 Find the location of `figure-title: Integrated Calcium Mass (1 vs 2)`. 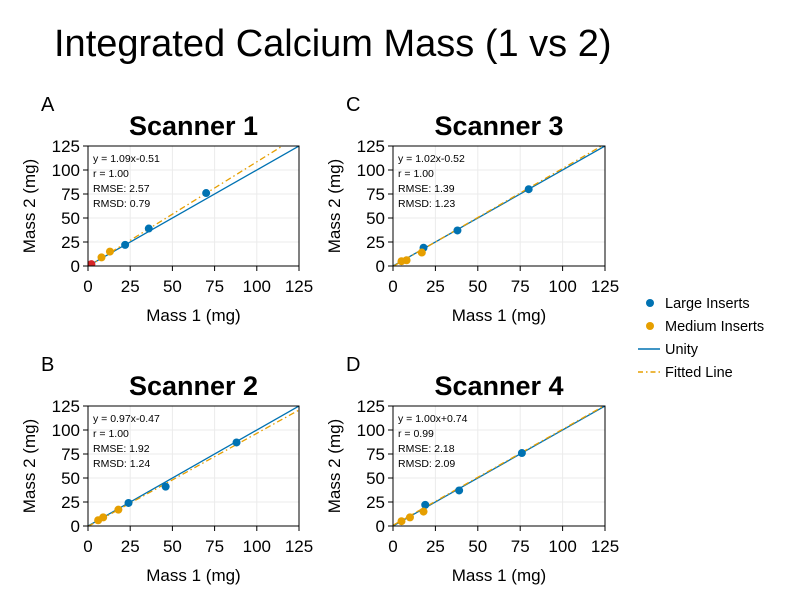

figure-title: Integrated Calcium Mass (1 vs 2) is located at coordinates (333, 44).